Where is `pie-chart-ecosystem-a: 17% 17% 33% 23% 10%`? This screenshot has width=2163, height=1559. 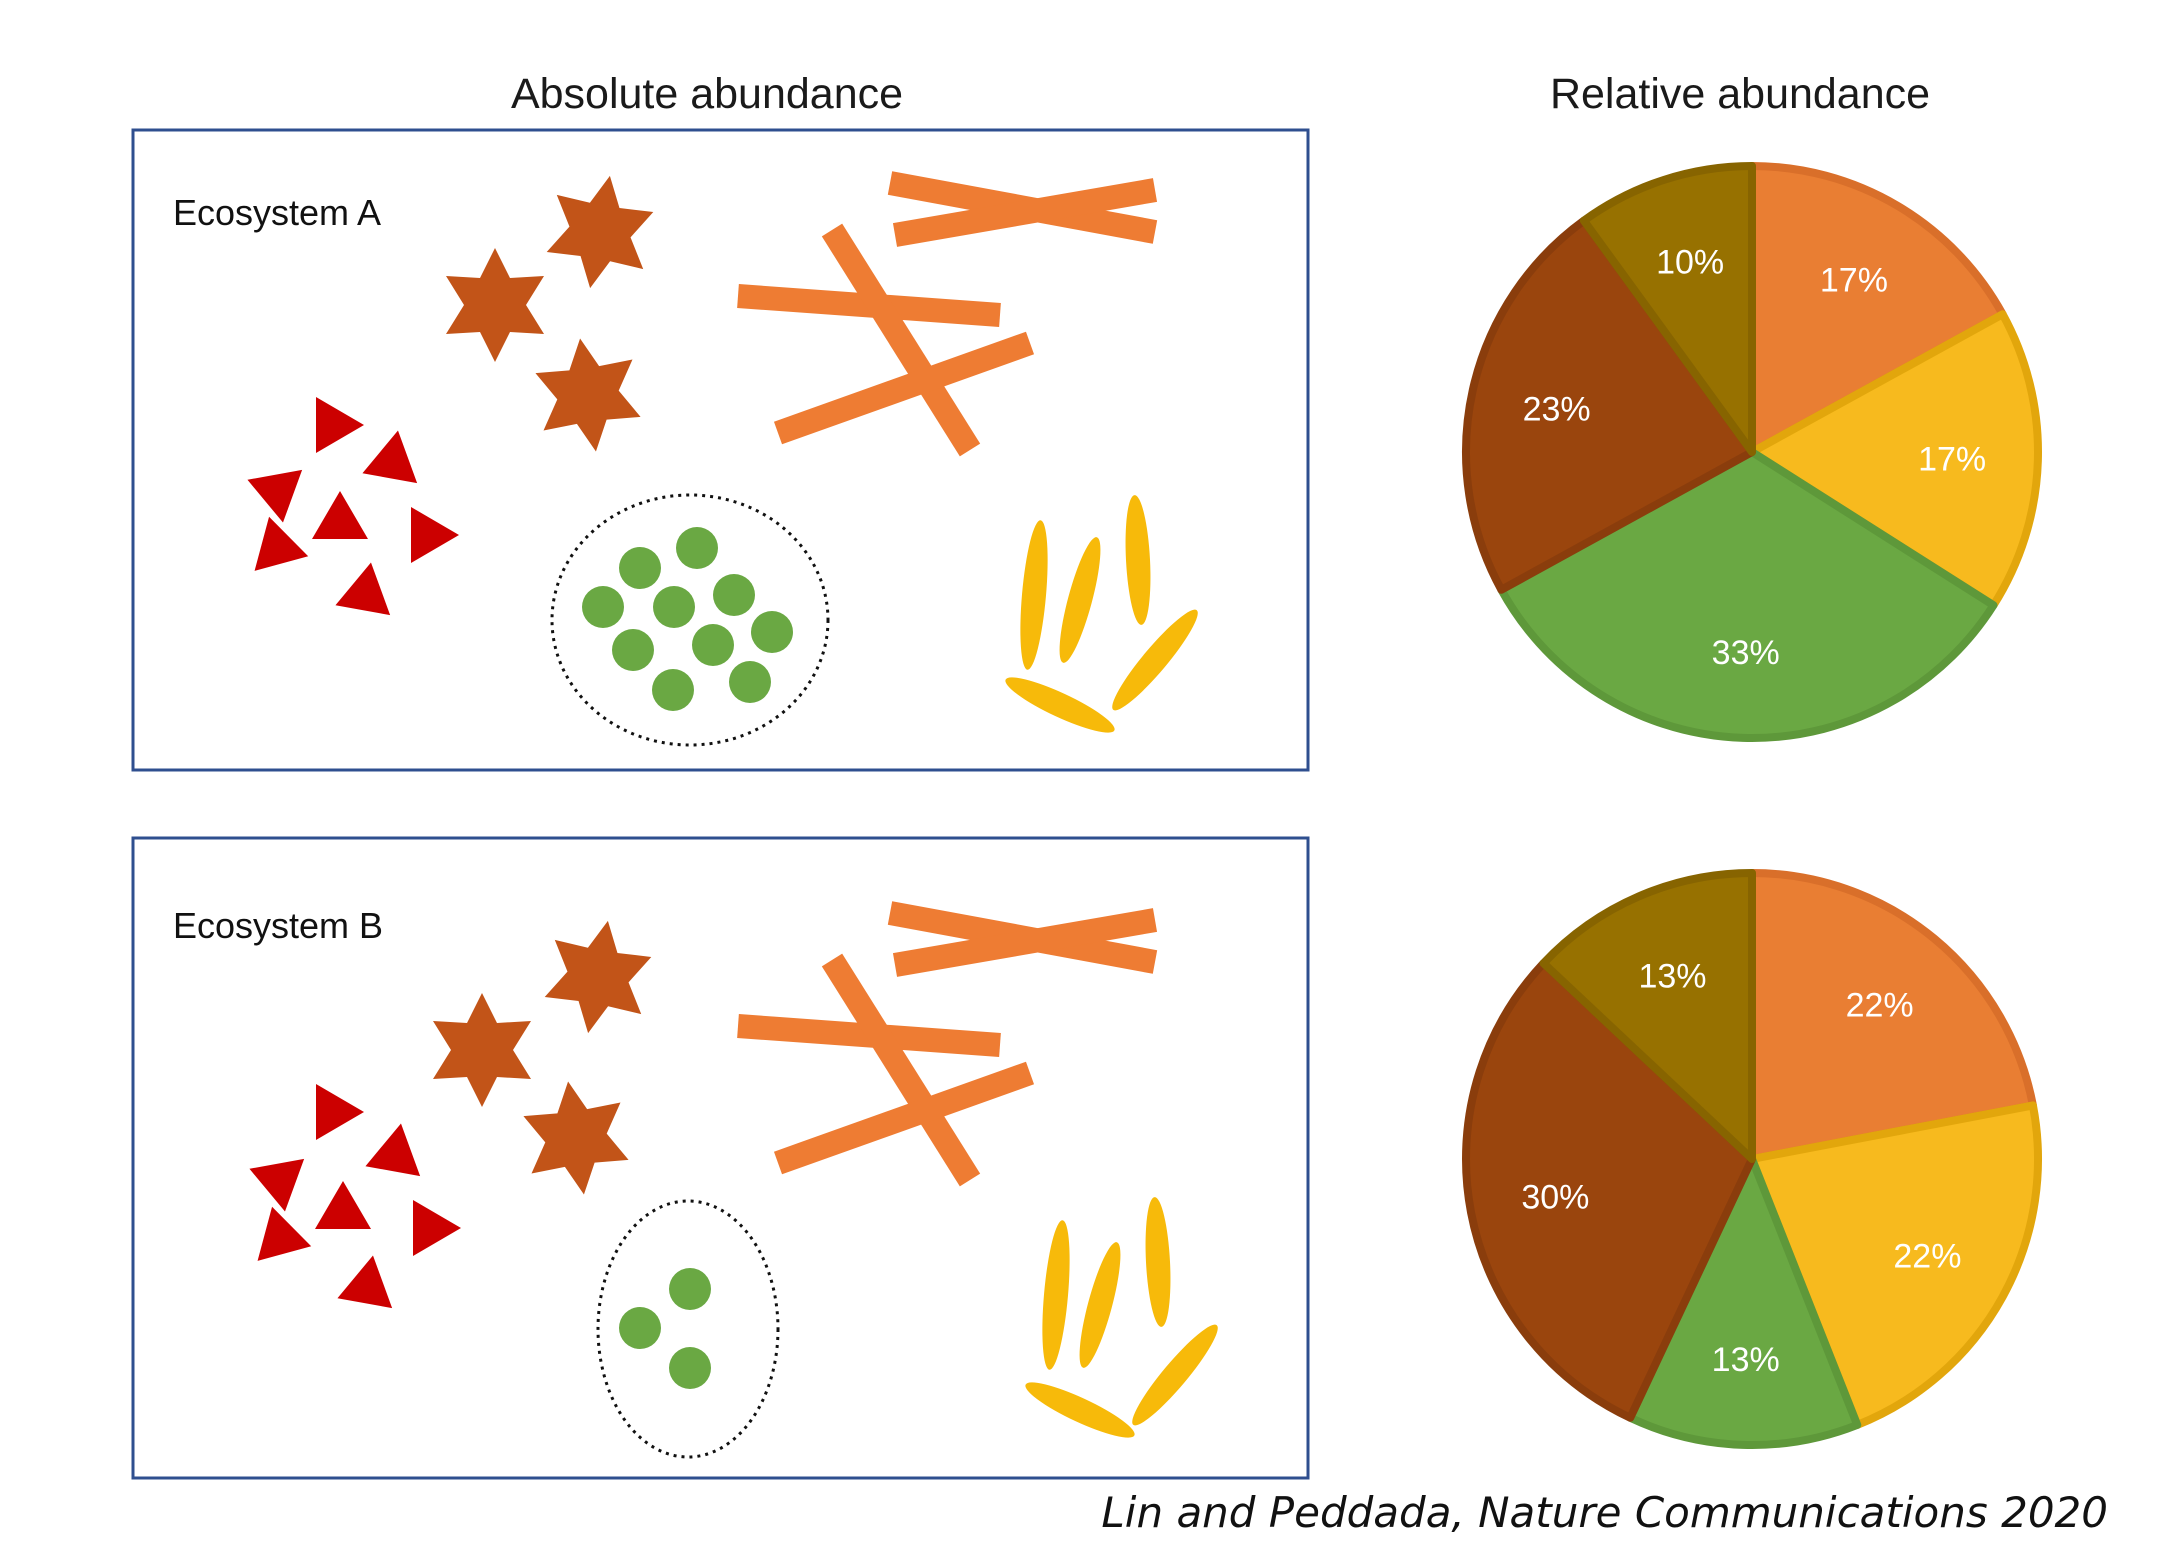 pie-chart-ecosystem-a: 17% 17% 33% 23% 10% is located at coordinates (1752, 452).